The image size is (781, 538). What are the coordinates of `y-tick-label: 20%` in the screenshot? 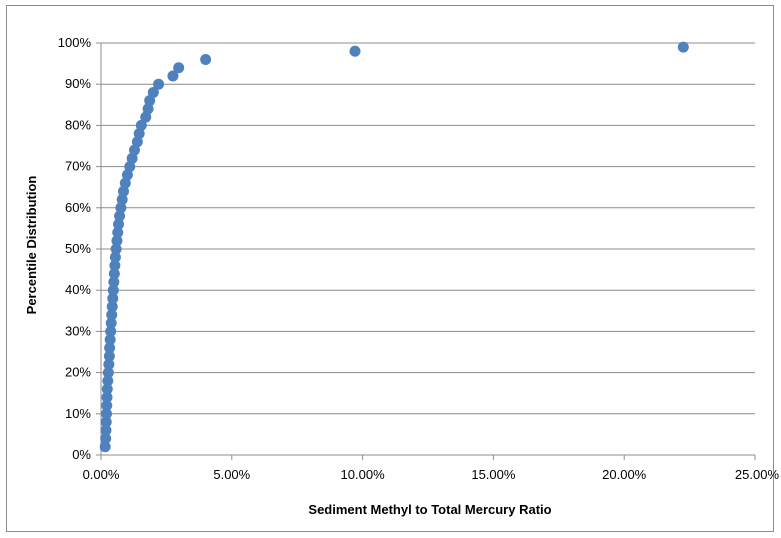 It's located at (78, 372).